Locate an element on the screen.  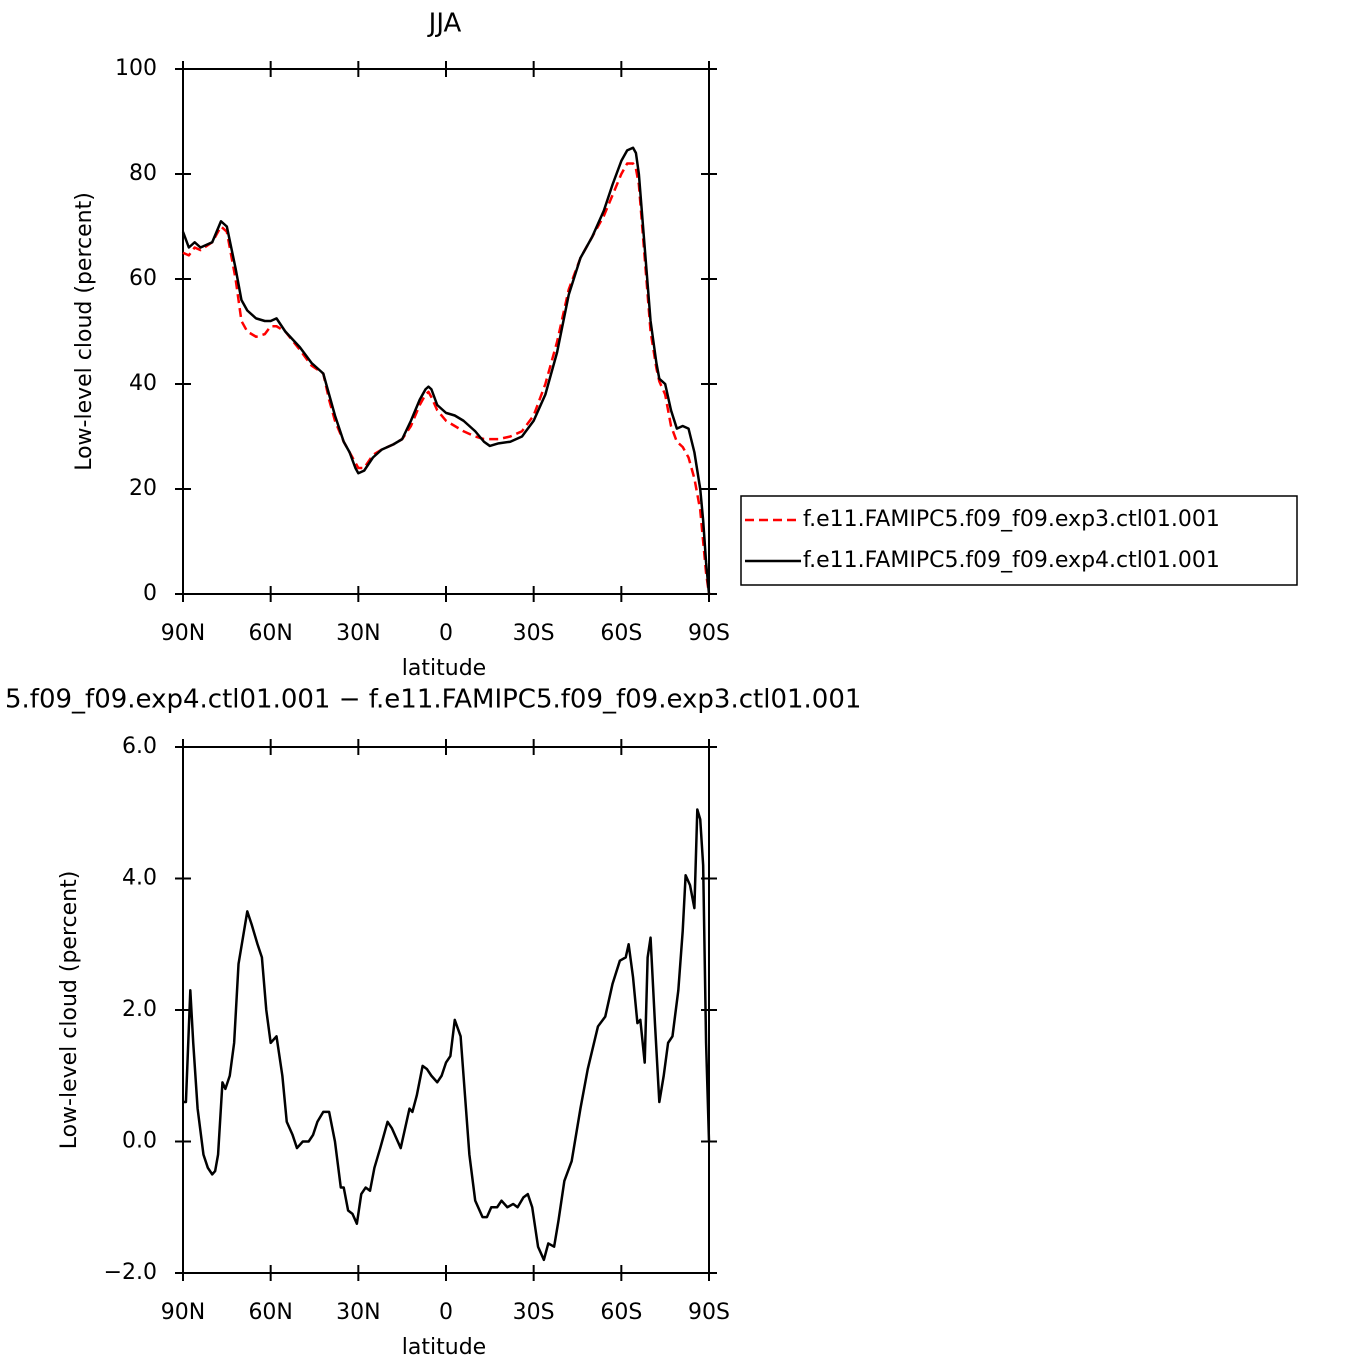
y-tick-label: 80 is located at coordinates (143, 173).